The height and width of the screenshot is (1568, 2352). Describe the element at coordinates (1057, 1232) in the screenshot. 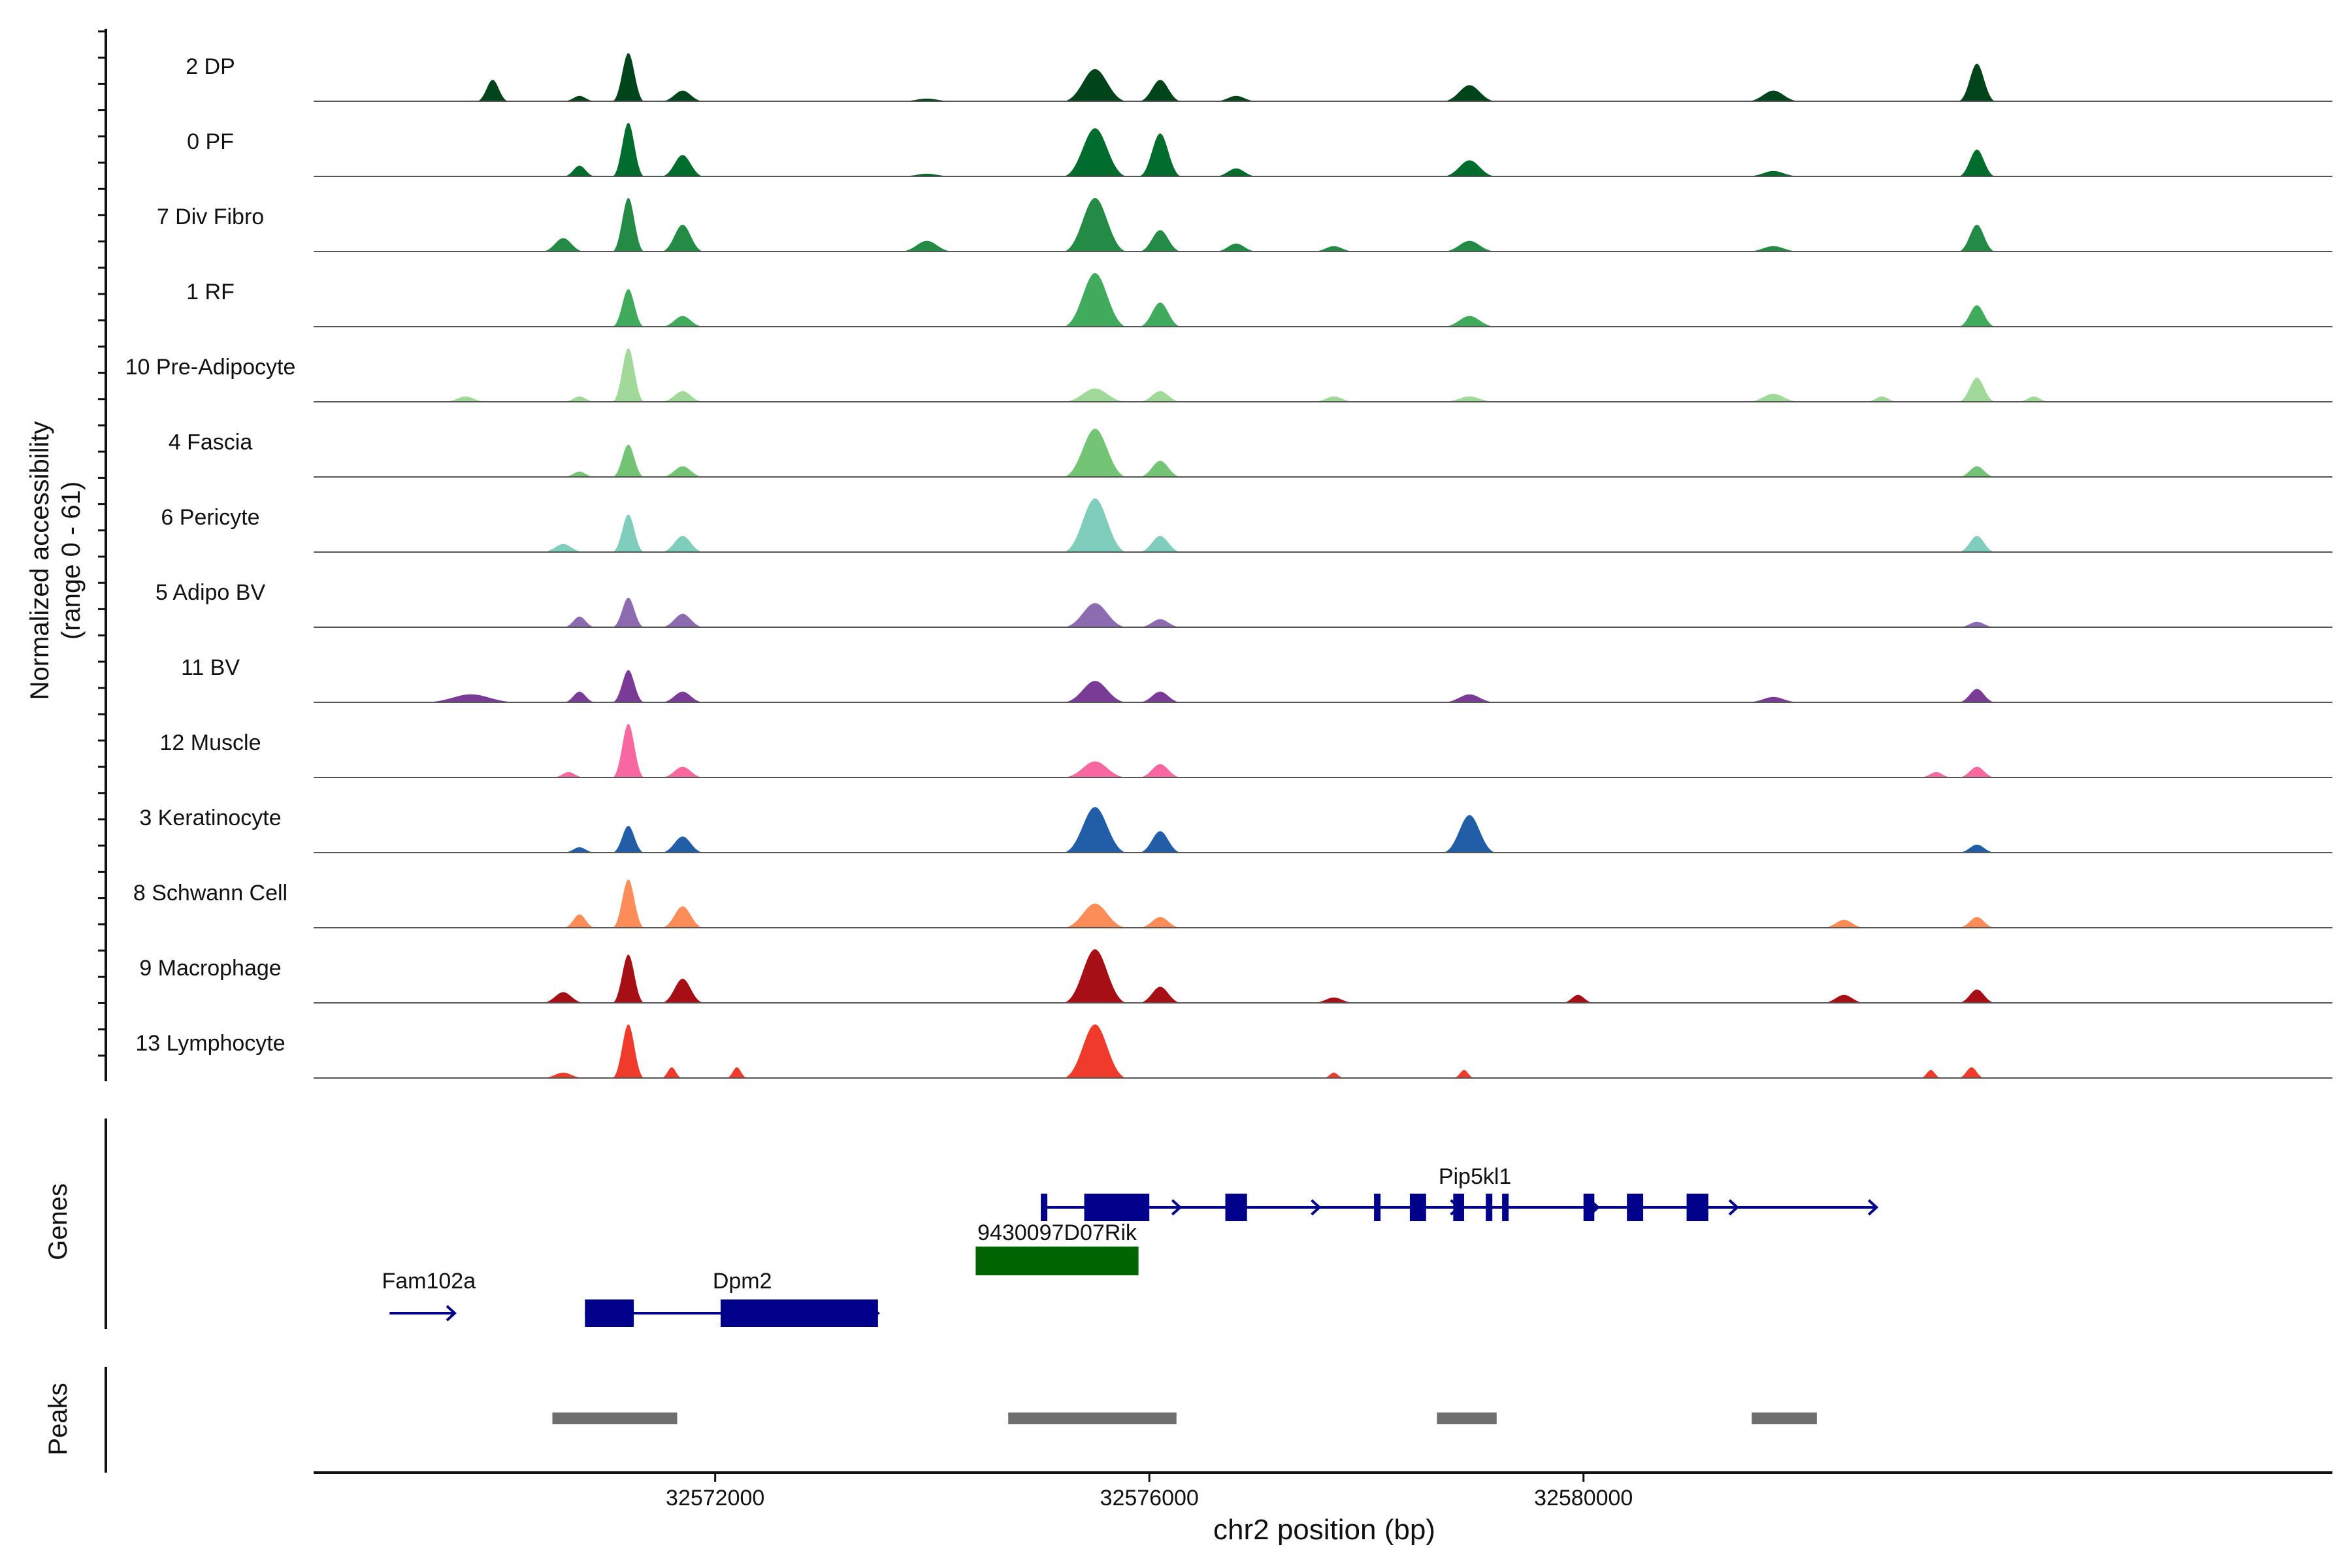

I see `gene-label: 9430097D07Rik` at that location.